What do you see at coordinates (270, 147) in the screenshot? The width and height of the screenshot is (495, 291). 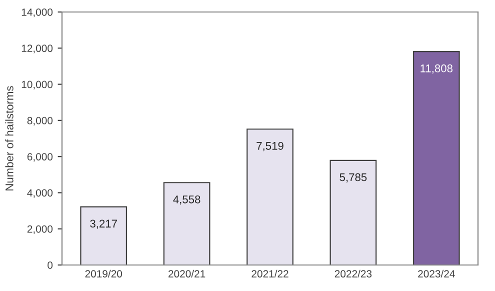 I see `data-label: 7,519` at bounding box center [270, 147].